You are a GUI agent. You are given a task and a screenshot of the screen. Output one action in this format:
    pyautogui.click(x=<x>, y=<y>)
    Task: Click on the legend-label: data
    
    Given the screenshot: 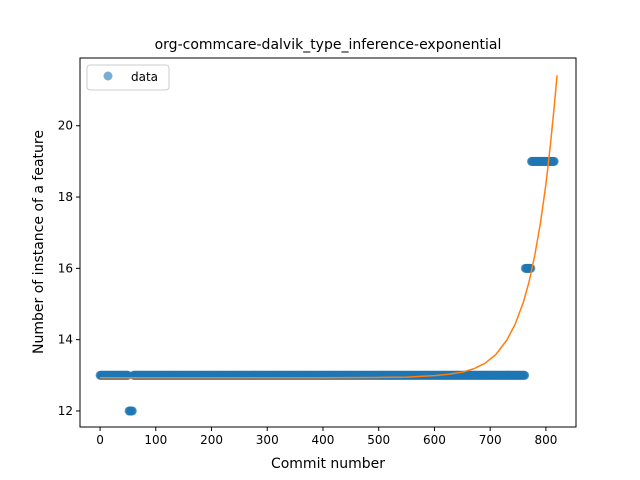 What is the action you would take?
    pyautogui.click(x=144, y=77)
    